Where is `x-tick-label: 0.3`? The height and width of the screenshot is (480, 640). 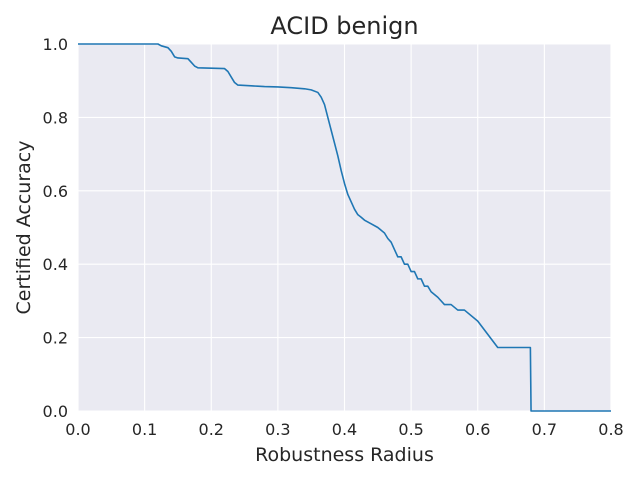 x-tick-label: 0.3 is located at coordinates (277, 429).